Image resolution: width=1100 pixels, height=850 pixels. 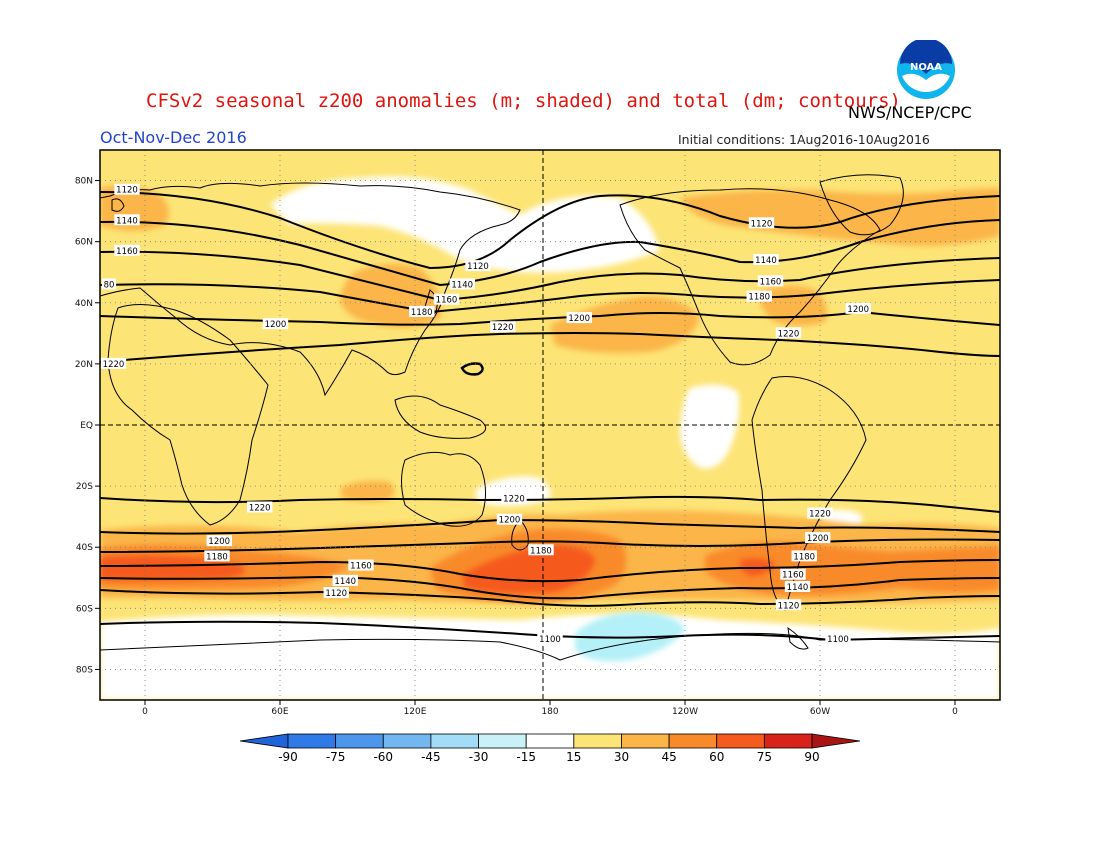 I want to click on colorbar-label: -75, so click(x=336, y=757).